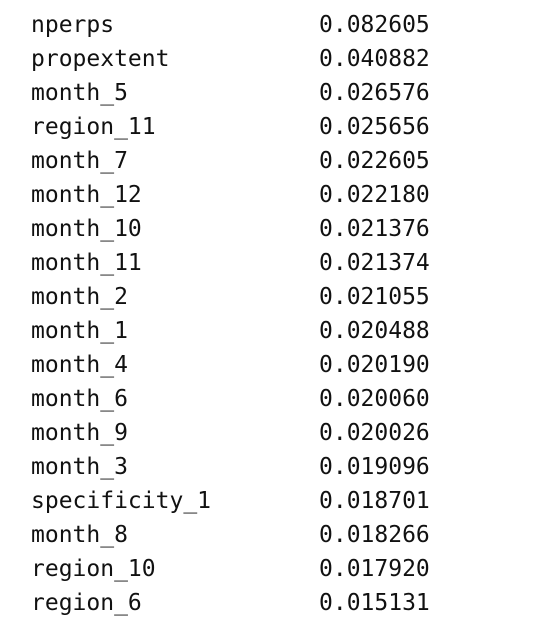 The width and height of the screenshot is (534, 632). What do you see at coordinates (79, 297) in the screenshot?
I see `feature-name: month_2` at bounding box center [79, 297].